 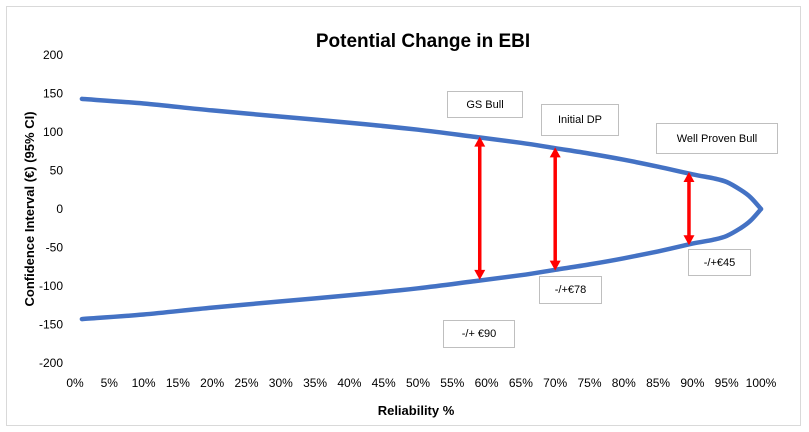 I want to click on x-tick-label: 60%, so click(x=487, y=383).